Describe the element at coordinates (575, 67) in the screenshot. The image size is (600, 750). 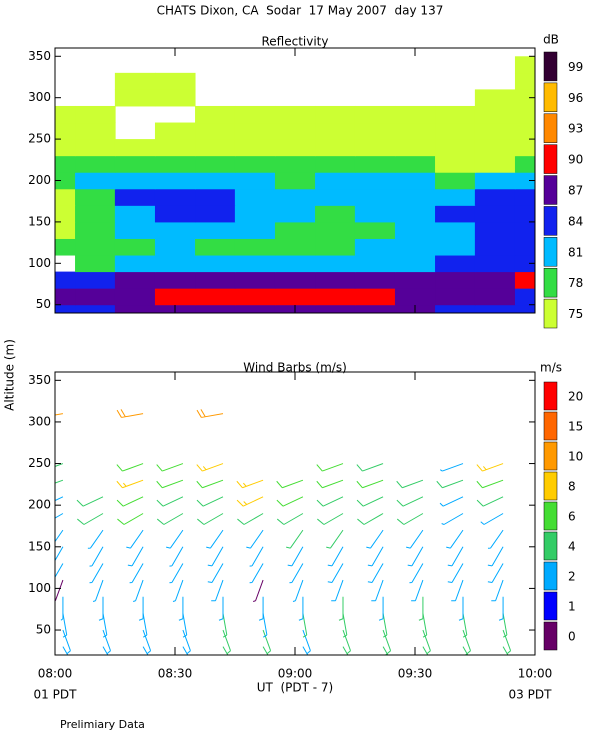
I see `colorbar-label: 99` at that location.